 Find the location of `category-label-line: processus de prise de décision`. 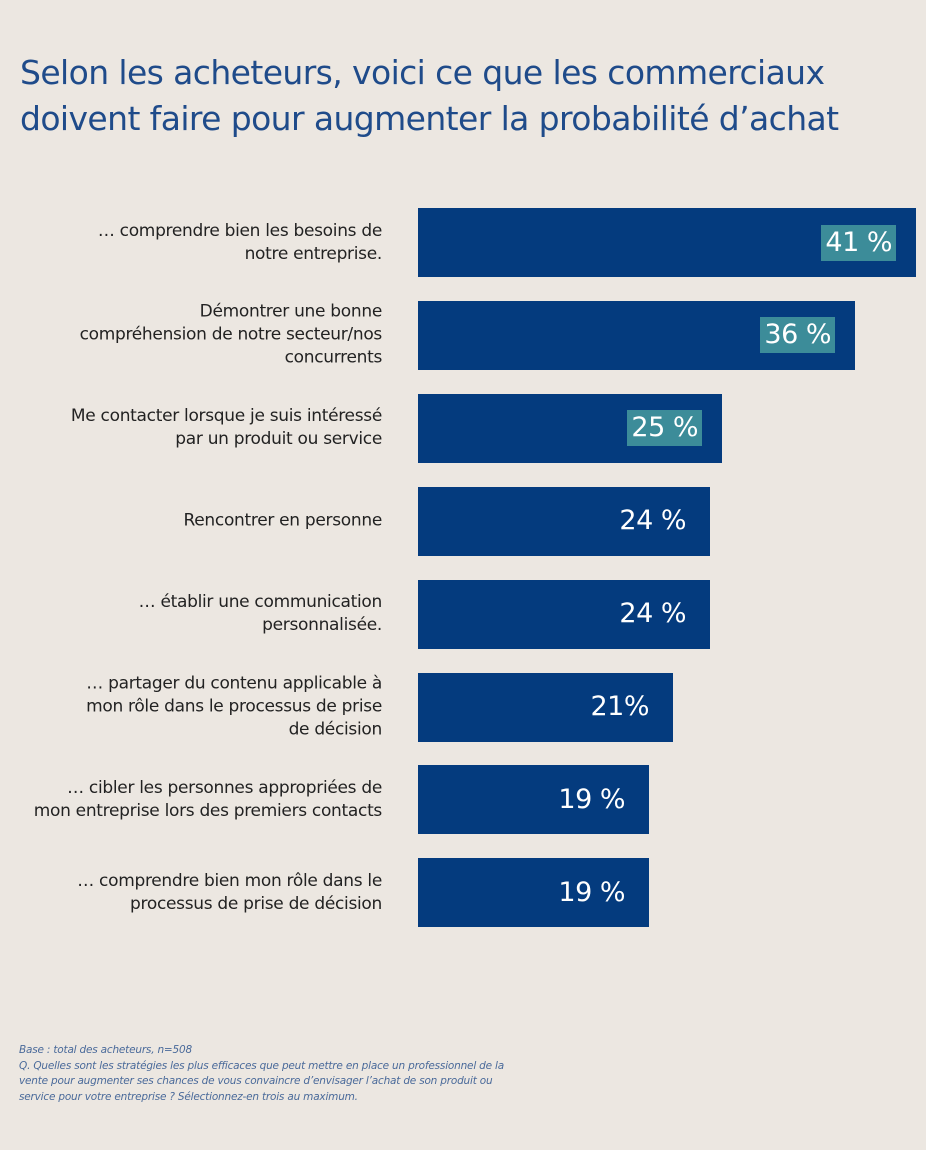

category-label-line: processus de prise de décision is located at coordinates (256, 903).